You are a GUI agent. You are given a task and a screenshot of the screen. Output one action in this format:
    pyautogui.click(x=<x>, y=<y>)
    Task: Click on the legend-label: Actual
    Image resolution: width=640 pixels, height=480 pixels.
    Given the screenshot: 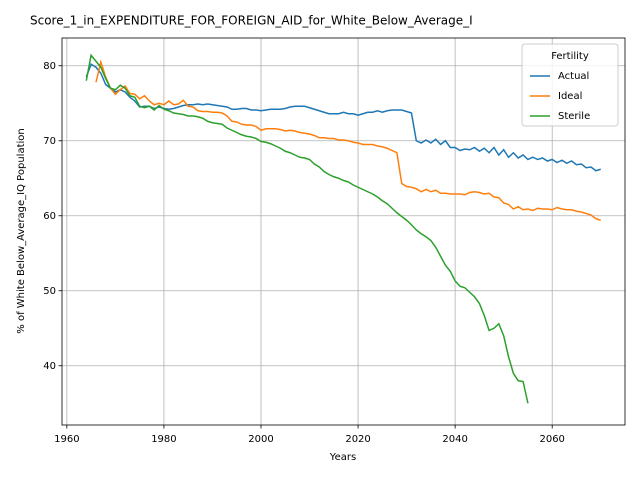 What is the action you would take?
    pyautogui.click(x=573, y=76)
    